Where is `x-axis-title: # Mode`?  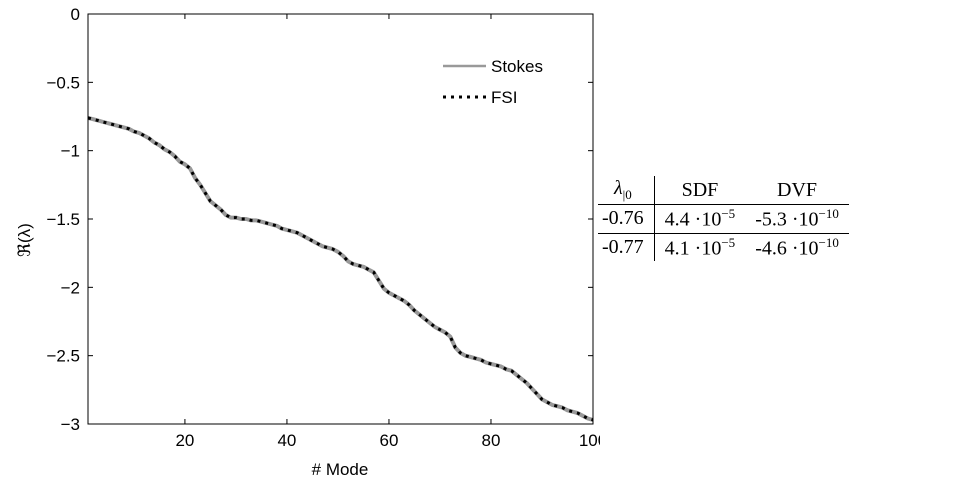 x-axis-title: # Mode is located at coordinates (340, 469).